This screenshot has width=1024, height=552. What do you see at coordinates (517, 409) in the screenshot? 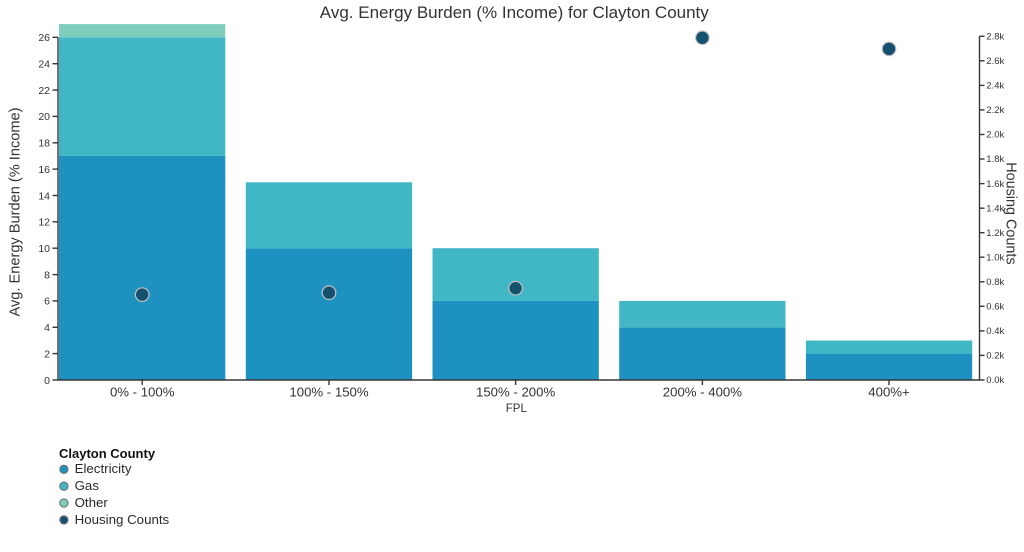
I see `svg-text: FPL` at bounding box center [517, 409].